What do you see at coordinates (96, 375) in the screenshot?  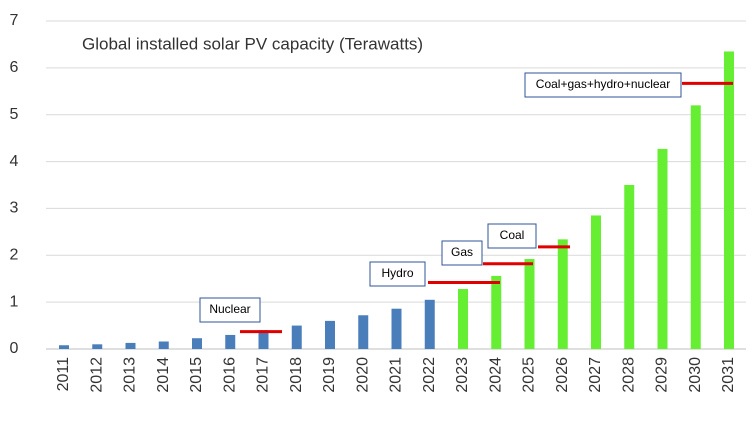 I see `x-tick-label: 2012` at bounding box center [96, 375].